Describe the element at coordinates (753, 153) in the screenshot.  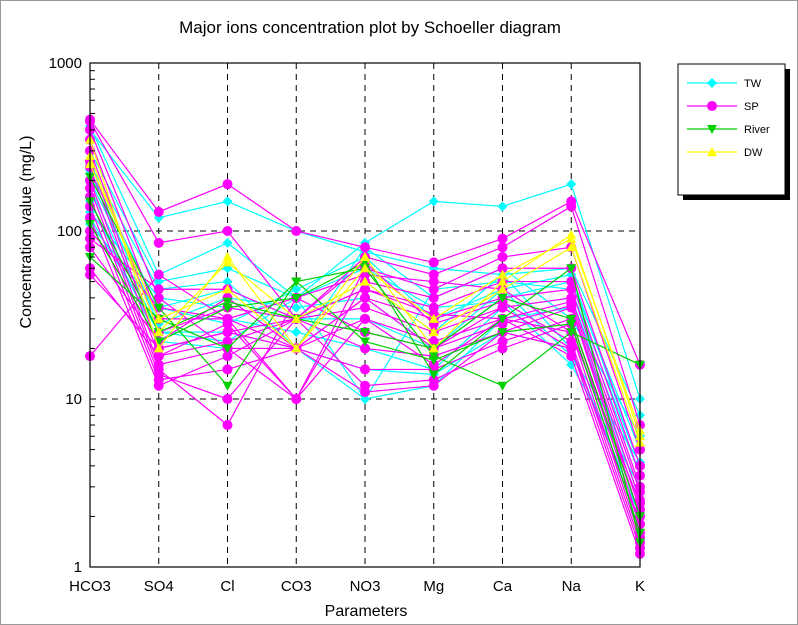
I see `legend-label: DW` at that location.